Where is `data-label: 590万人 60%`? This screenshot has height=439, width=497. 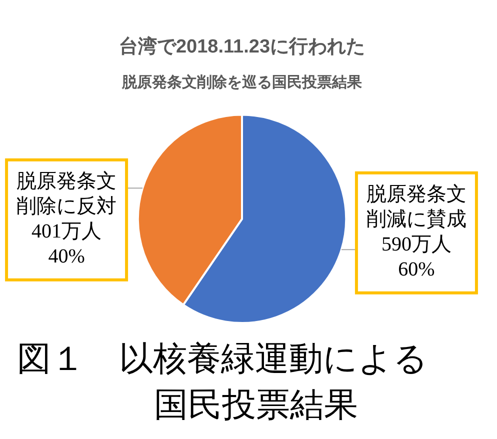
data-label: 590万人 60% is located at coordinates (416, 257).